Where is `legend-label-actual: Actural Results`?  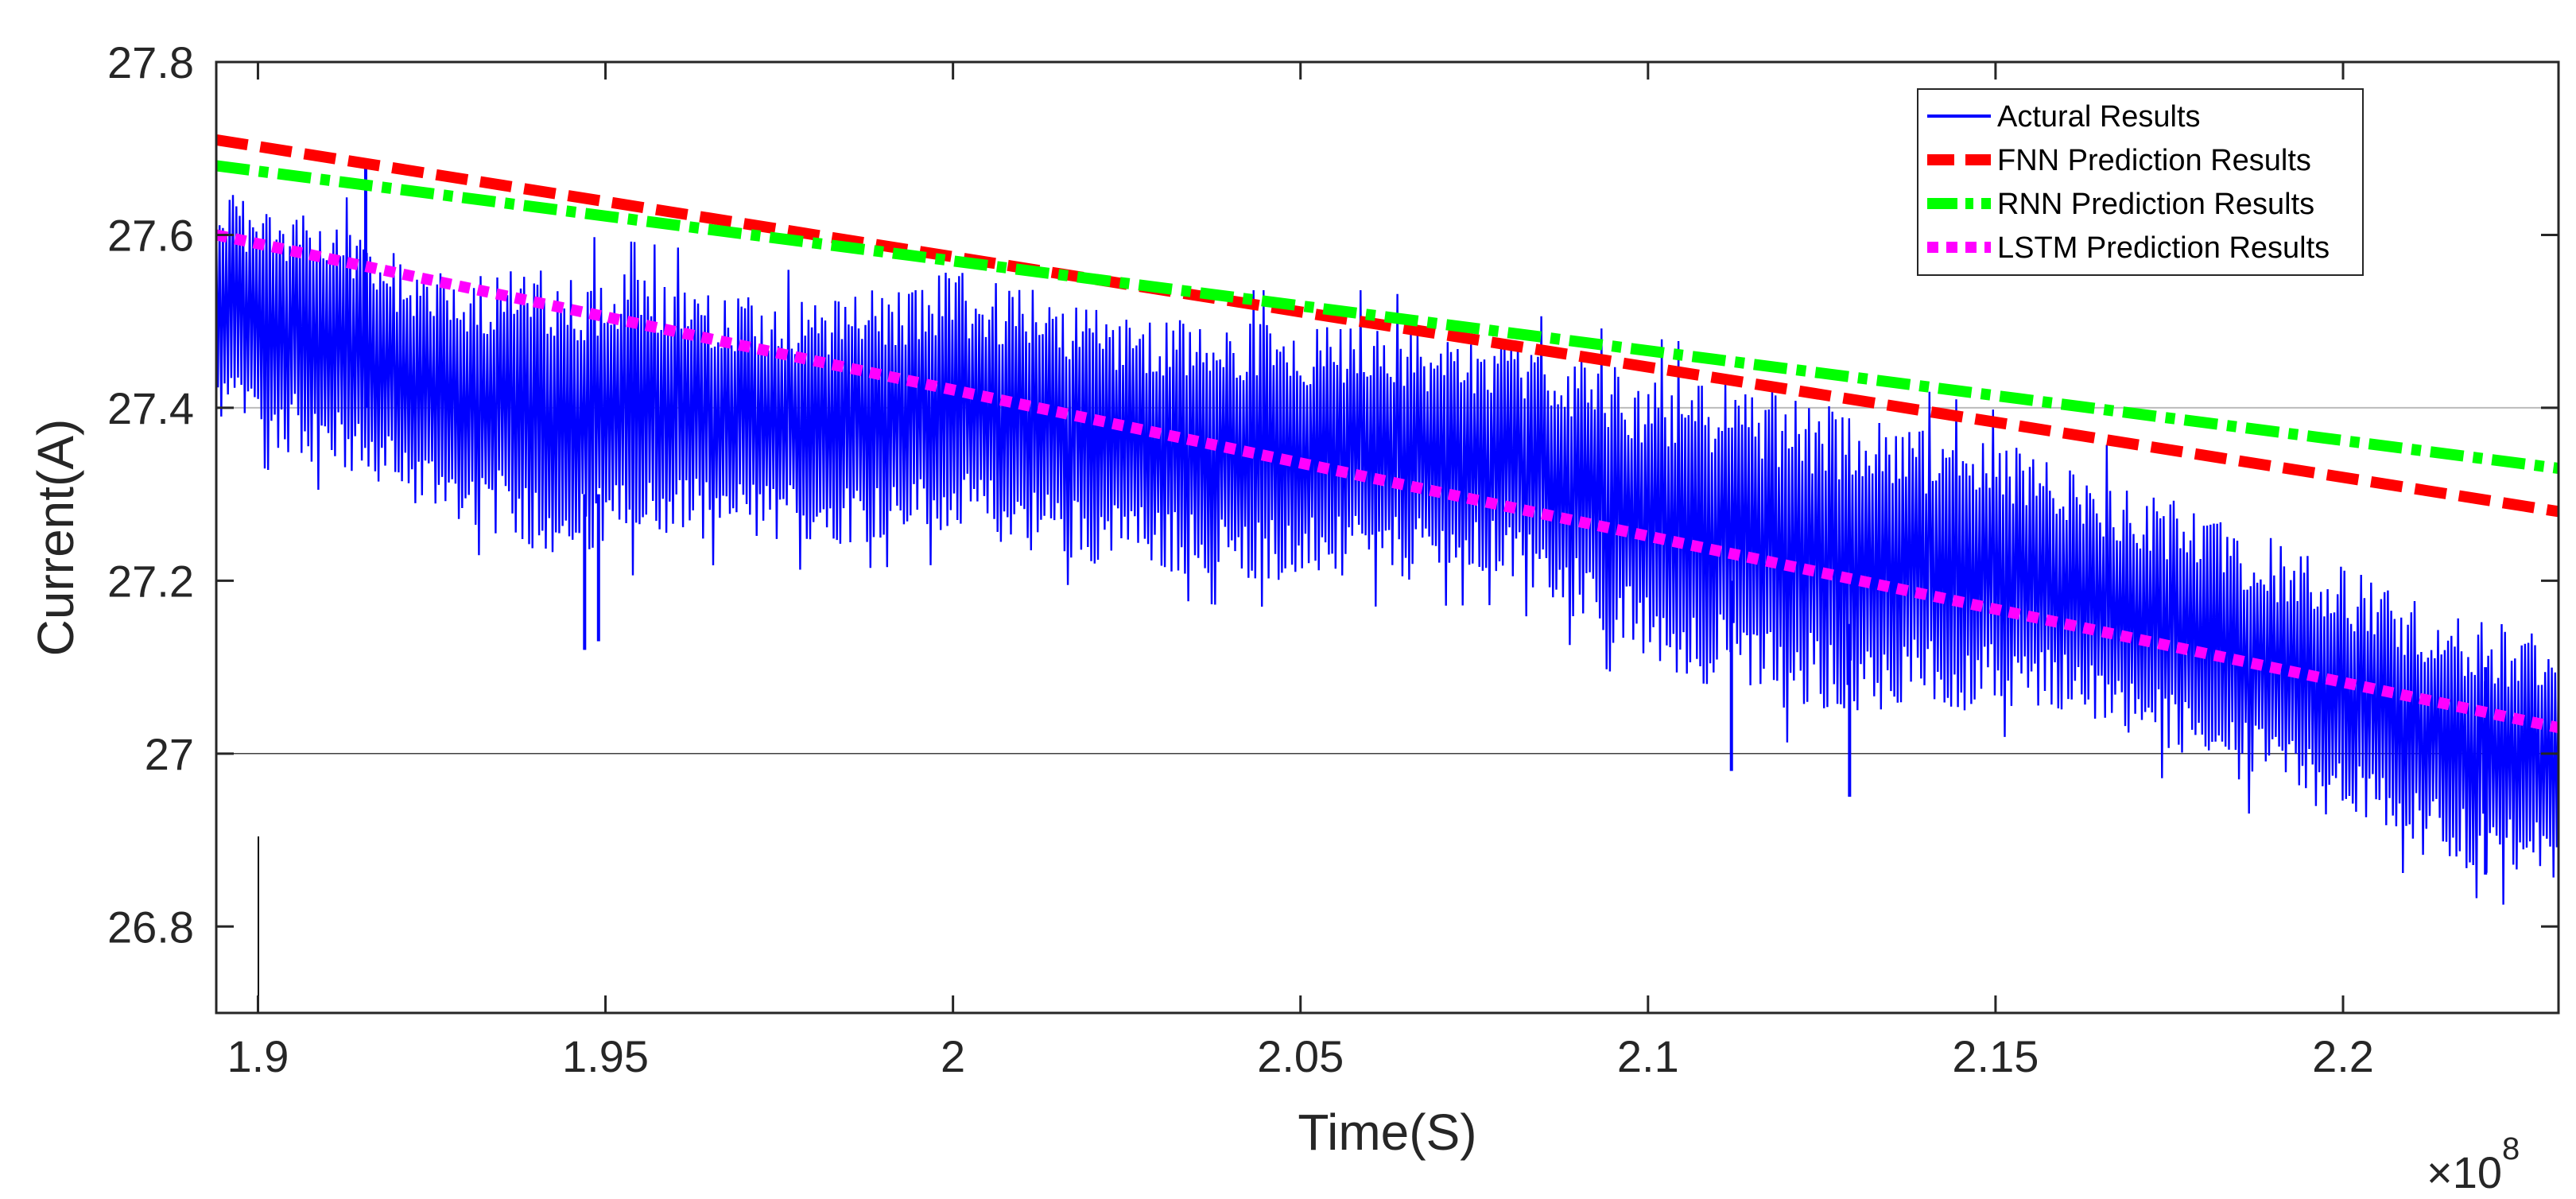 legend-label-actual: Actural Results is located at coordinates (2099, 117).